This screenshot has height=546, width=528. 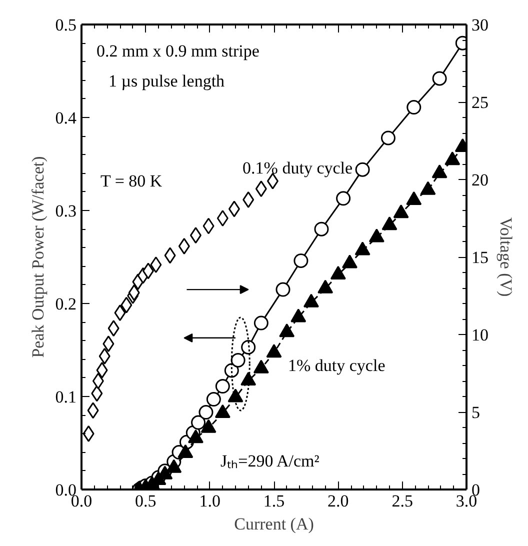 I want to click on x-tick-label: 2.0, so click(x=338, y=501).